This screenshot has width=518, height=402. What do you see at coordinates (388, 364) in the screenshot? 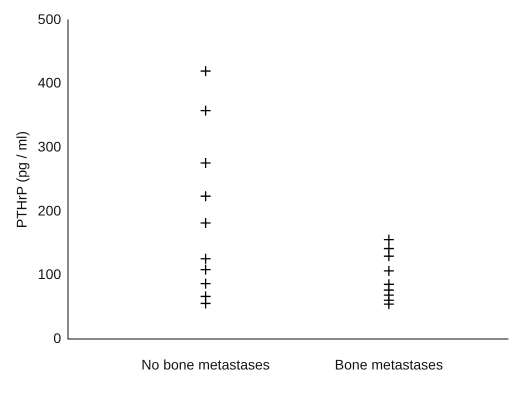
I see `x-tick-label: Bone metastases` at bounding box center [388, 364].